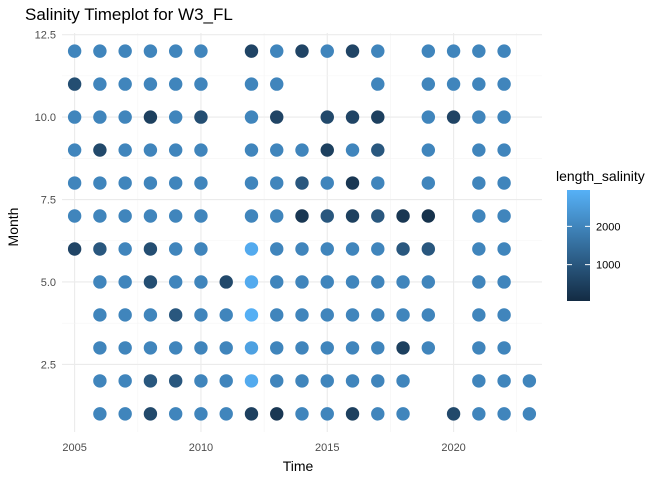 This screenshot has width=672, height=480. What do you see at coordinates (48, 283) in the screenshot?
I see `y-tick-label: 5.0` at bounding box center [48, 283].